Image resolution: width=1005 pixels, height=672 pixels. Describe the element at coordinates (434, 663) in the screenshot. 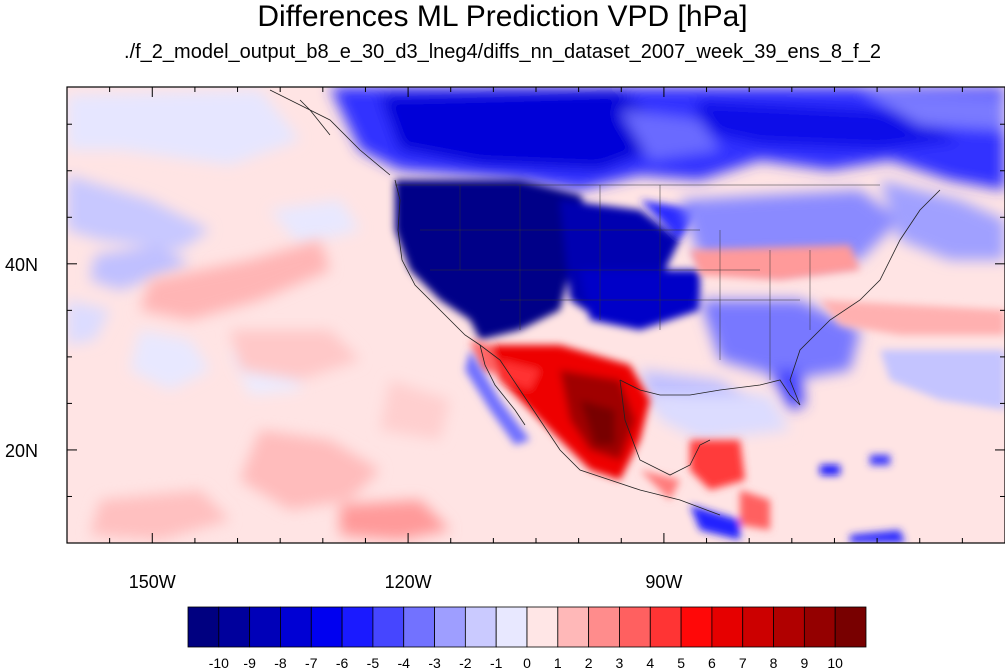

I see `colorbar-label: -3` at that location.